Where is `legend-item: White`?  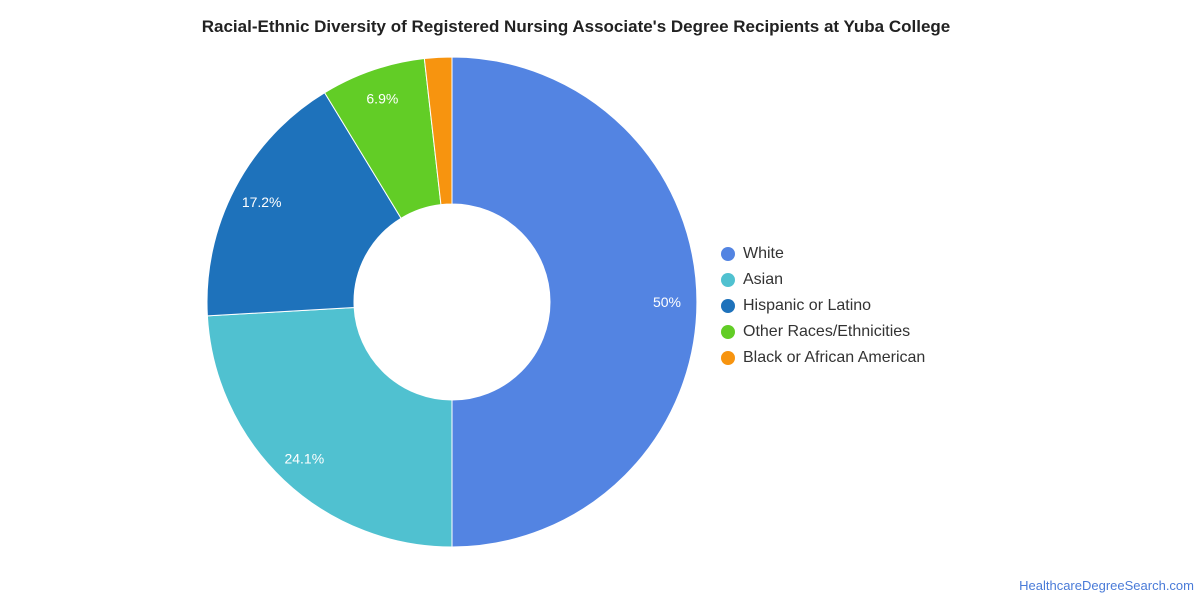
legend-item: White is located at coordinates (823, 254).